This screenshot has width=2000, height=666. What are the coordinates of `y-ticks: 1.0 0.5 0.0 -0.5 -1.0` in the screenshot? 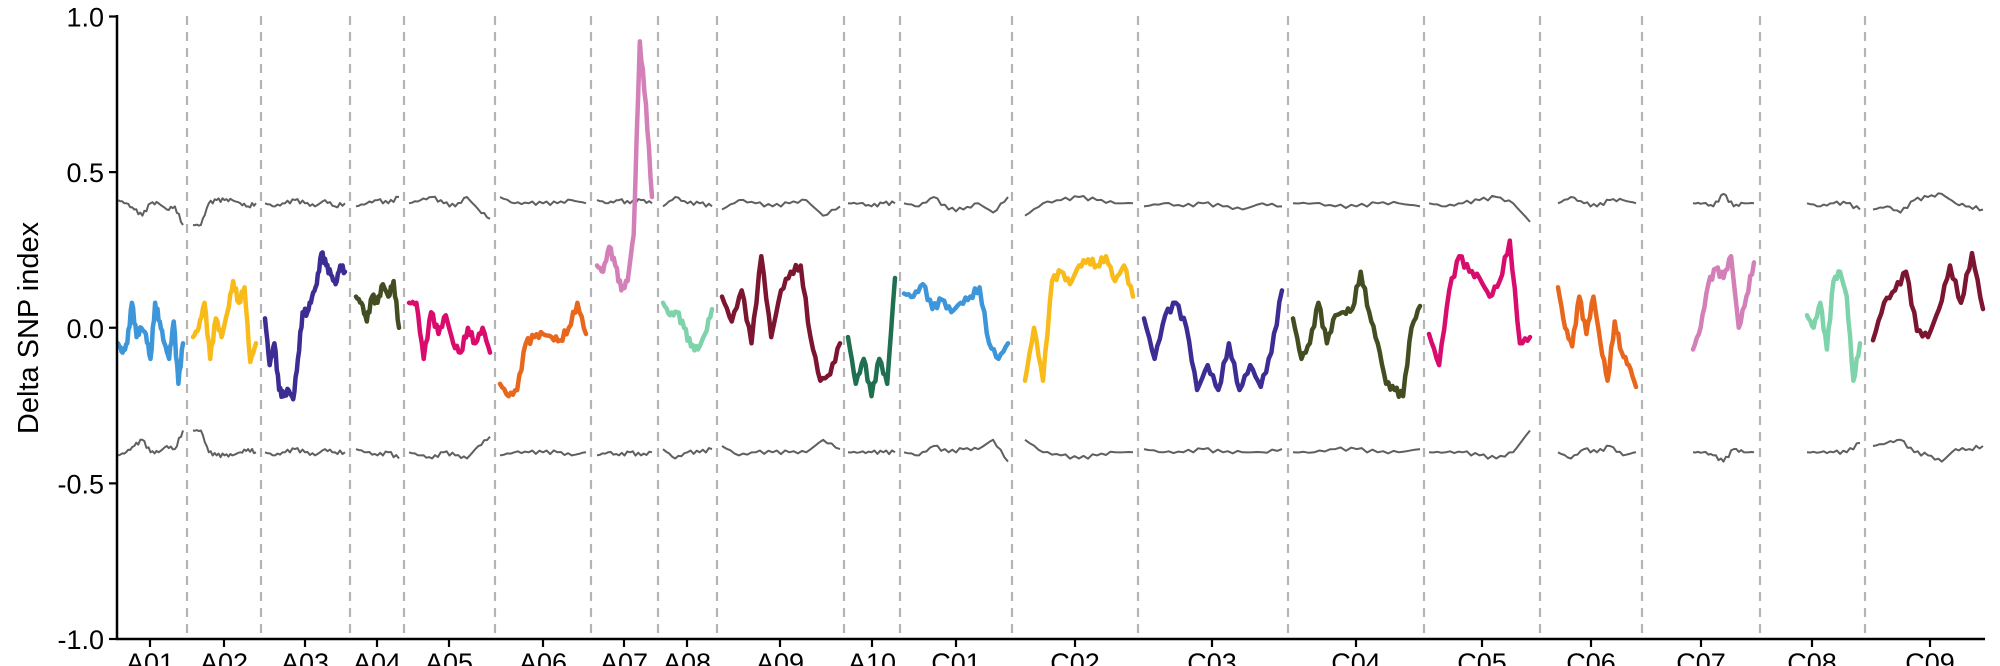 It's located at (87, 329).